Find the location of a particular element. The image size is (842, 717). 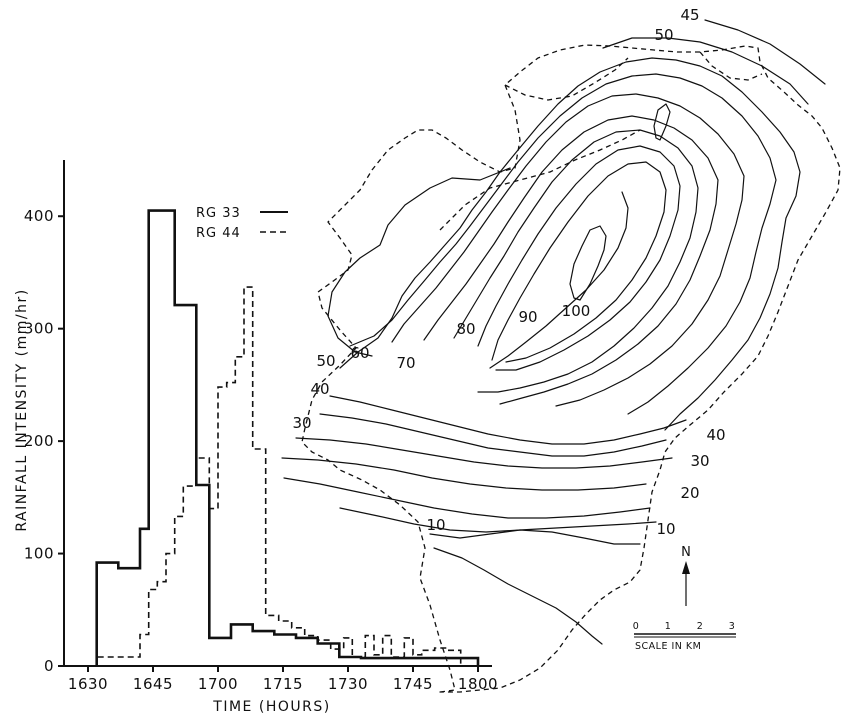

north-arrowhead is located at coordinates (686, 567).